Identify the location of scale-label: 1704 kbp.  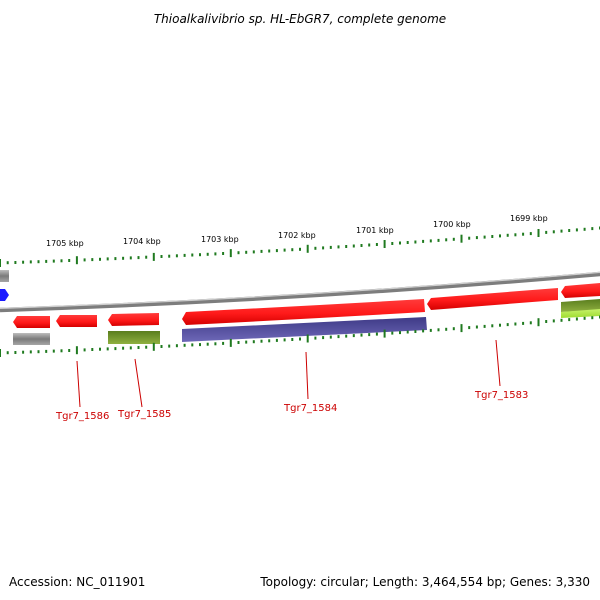
(142, 241).